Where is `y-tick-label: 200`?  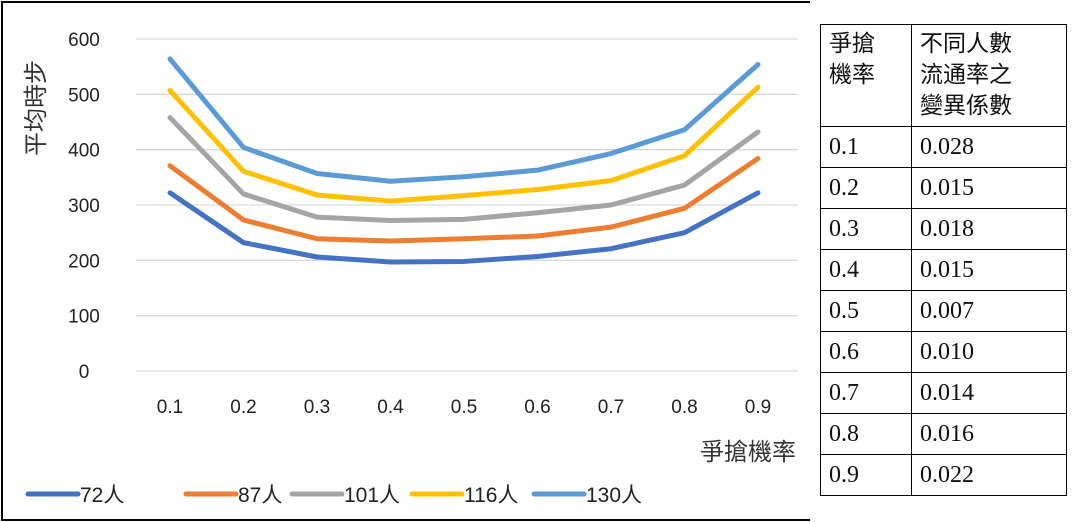 y-tick-label: 200 is located at coordinates (84, 261).